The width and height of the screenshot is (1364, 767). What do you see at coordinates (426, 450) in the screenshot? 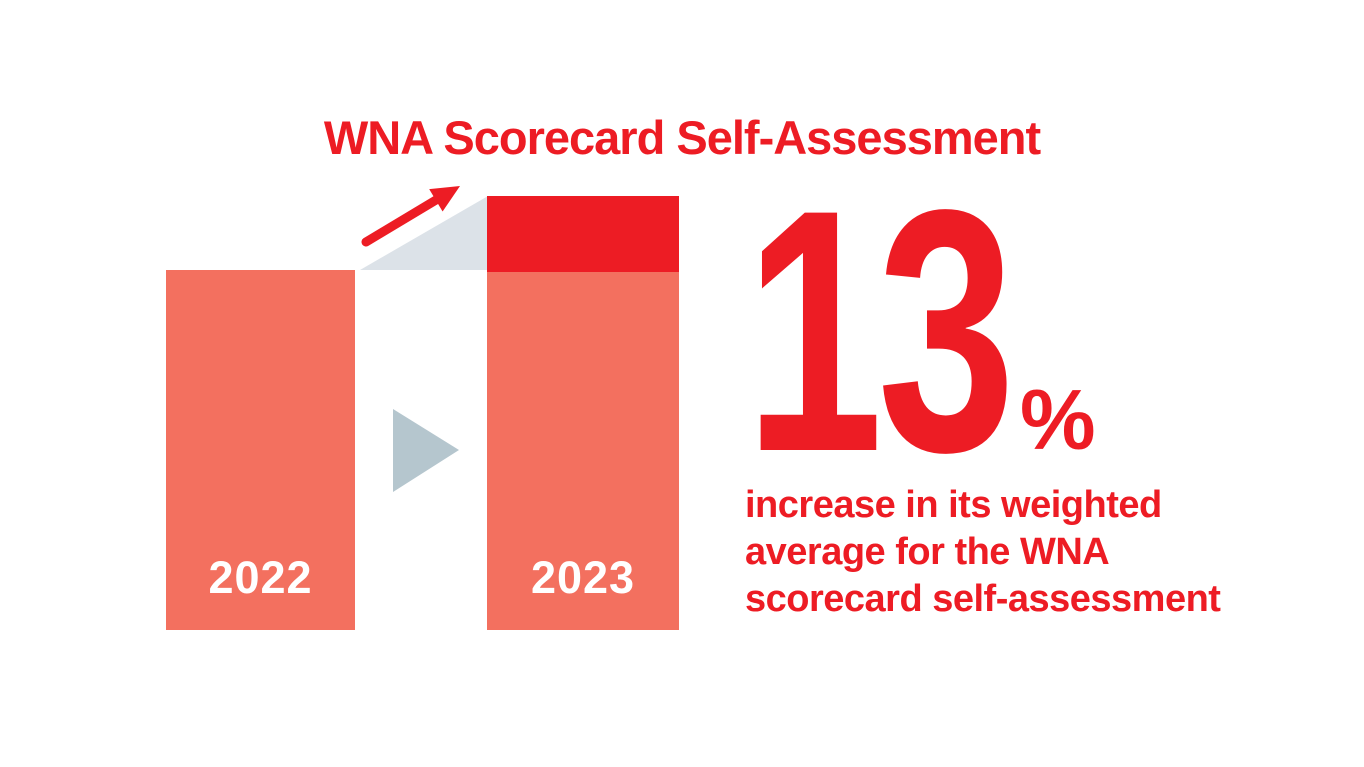
I see `right-pointing-triangle-icon` at bounding box center [426, 450].